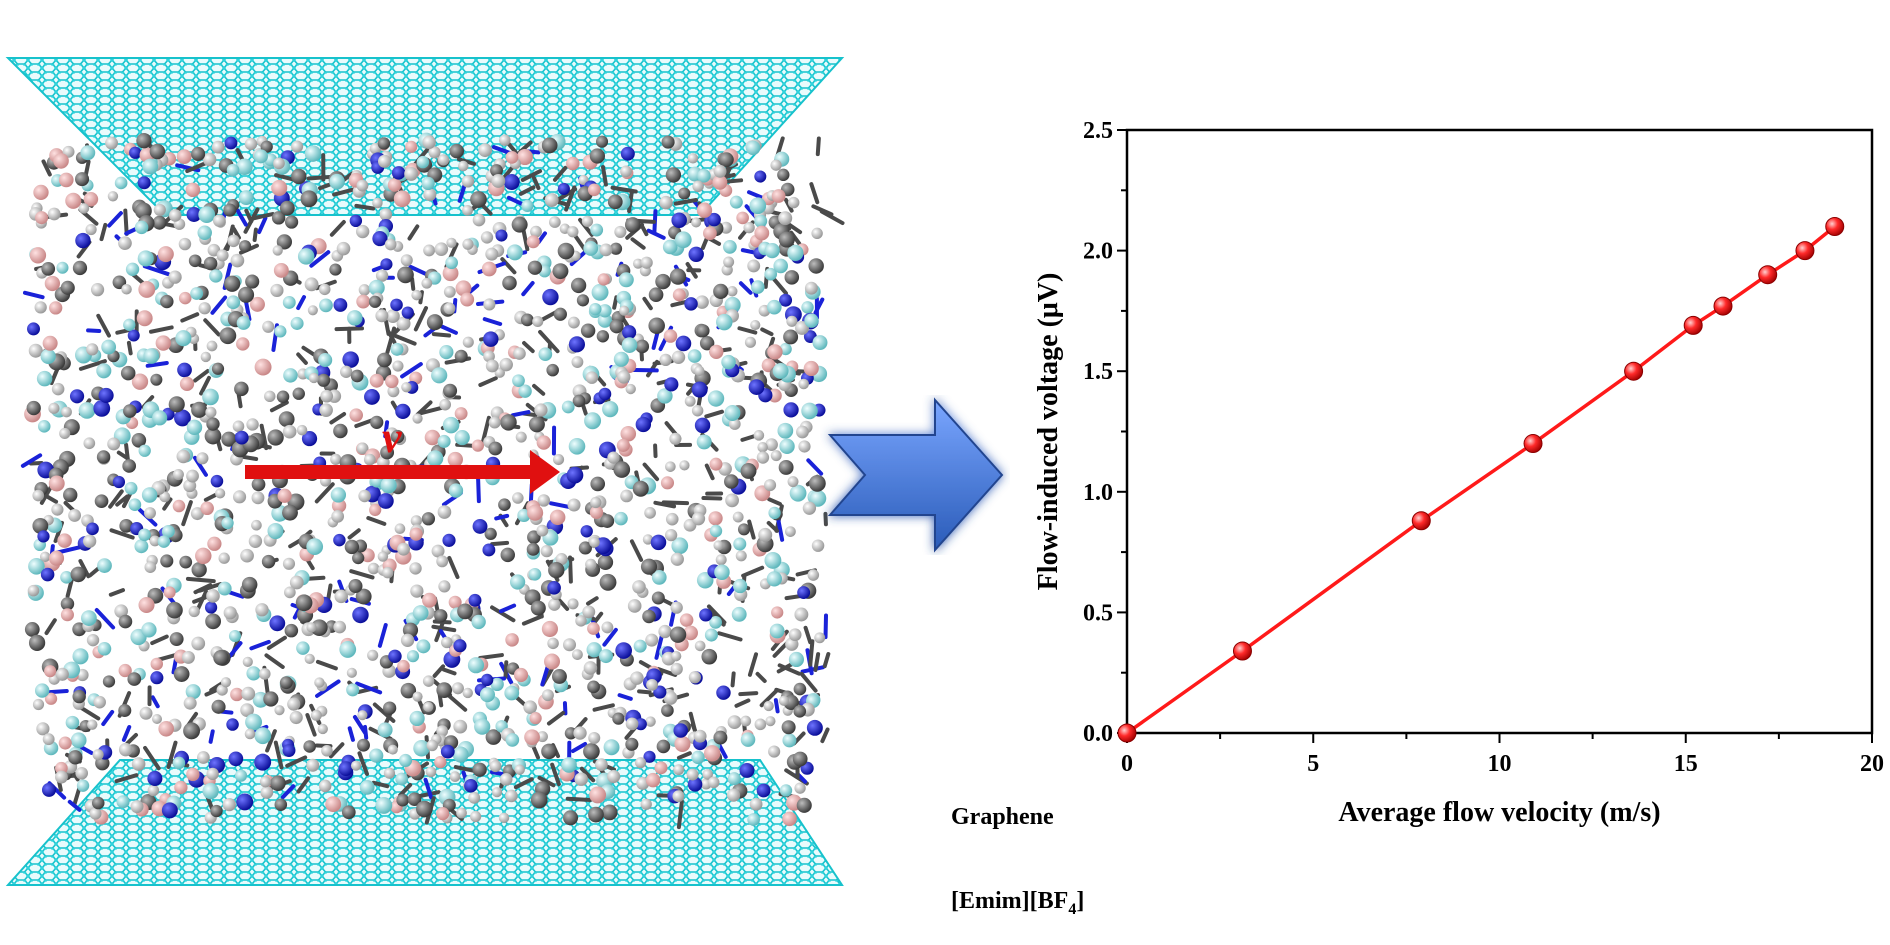  Describe the element at coordinates (1127, 764) in the screenshot. I see `x-tick-label: 0` at that location.